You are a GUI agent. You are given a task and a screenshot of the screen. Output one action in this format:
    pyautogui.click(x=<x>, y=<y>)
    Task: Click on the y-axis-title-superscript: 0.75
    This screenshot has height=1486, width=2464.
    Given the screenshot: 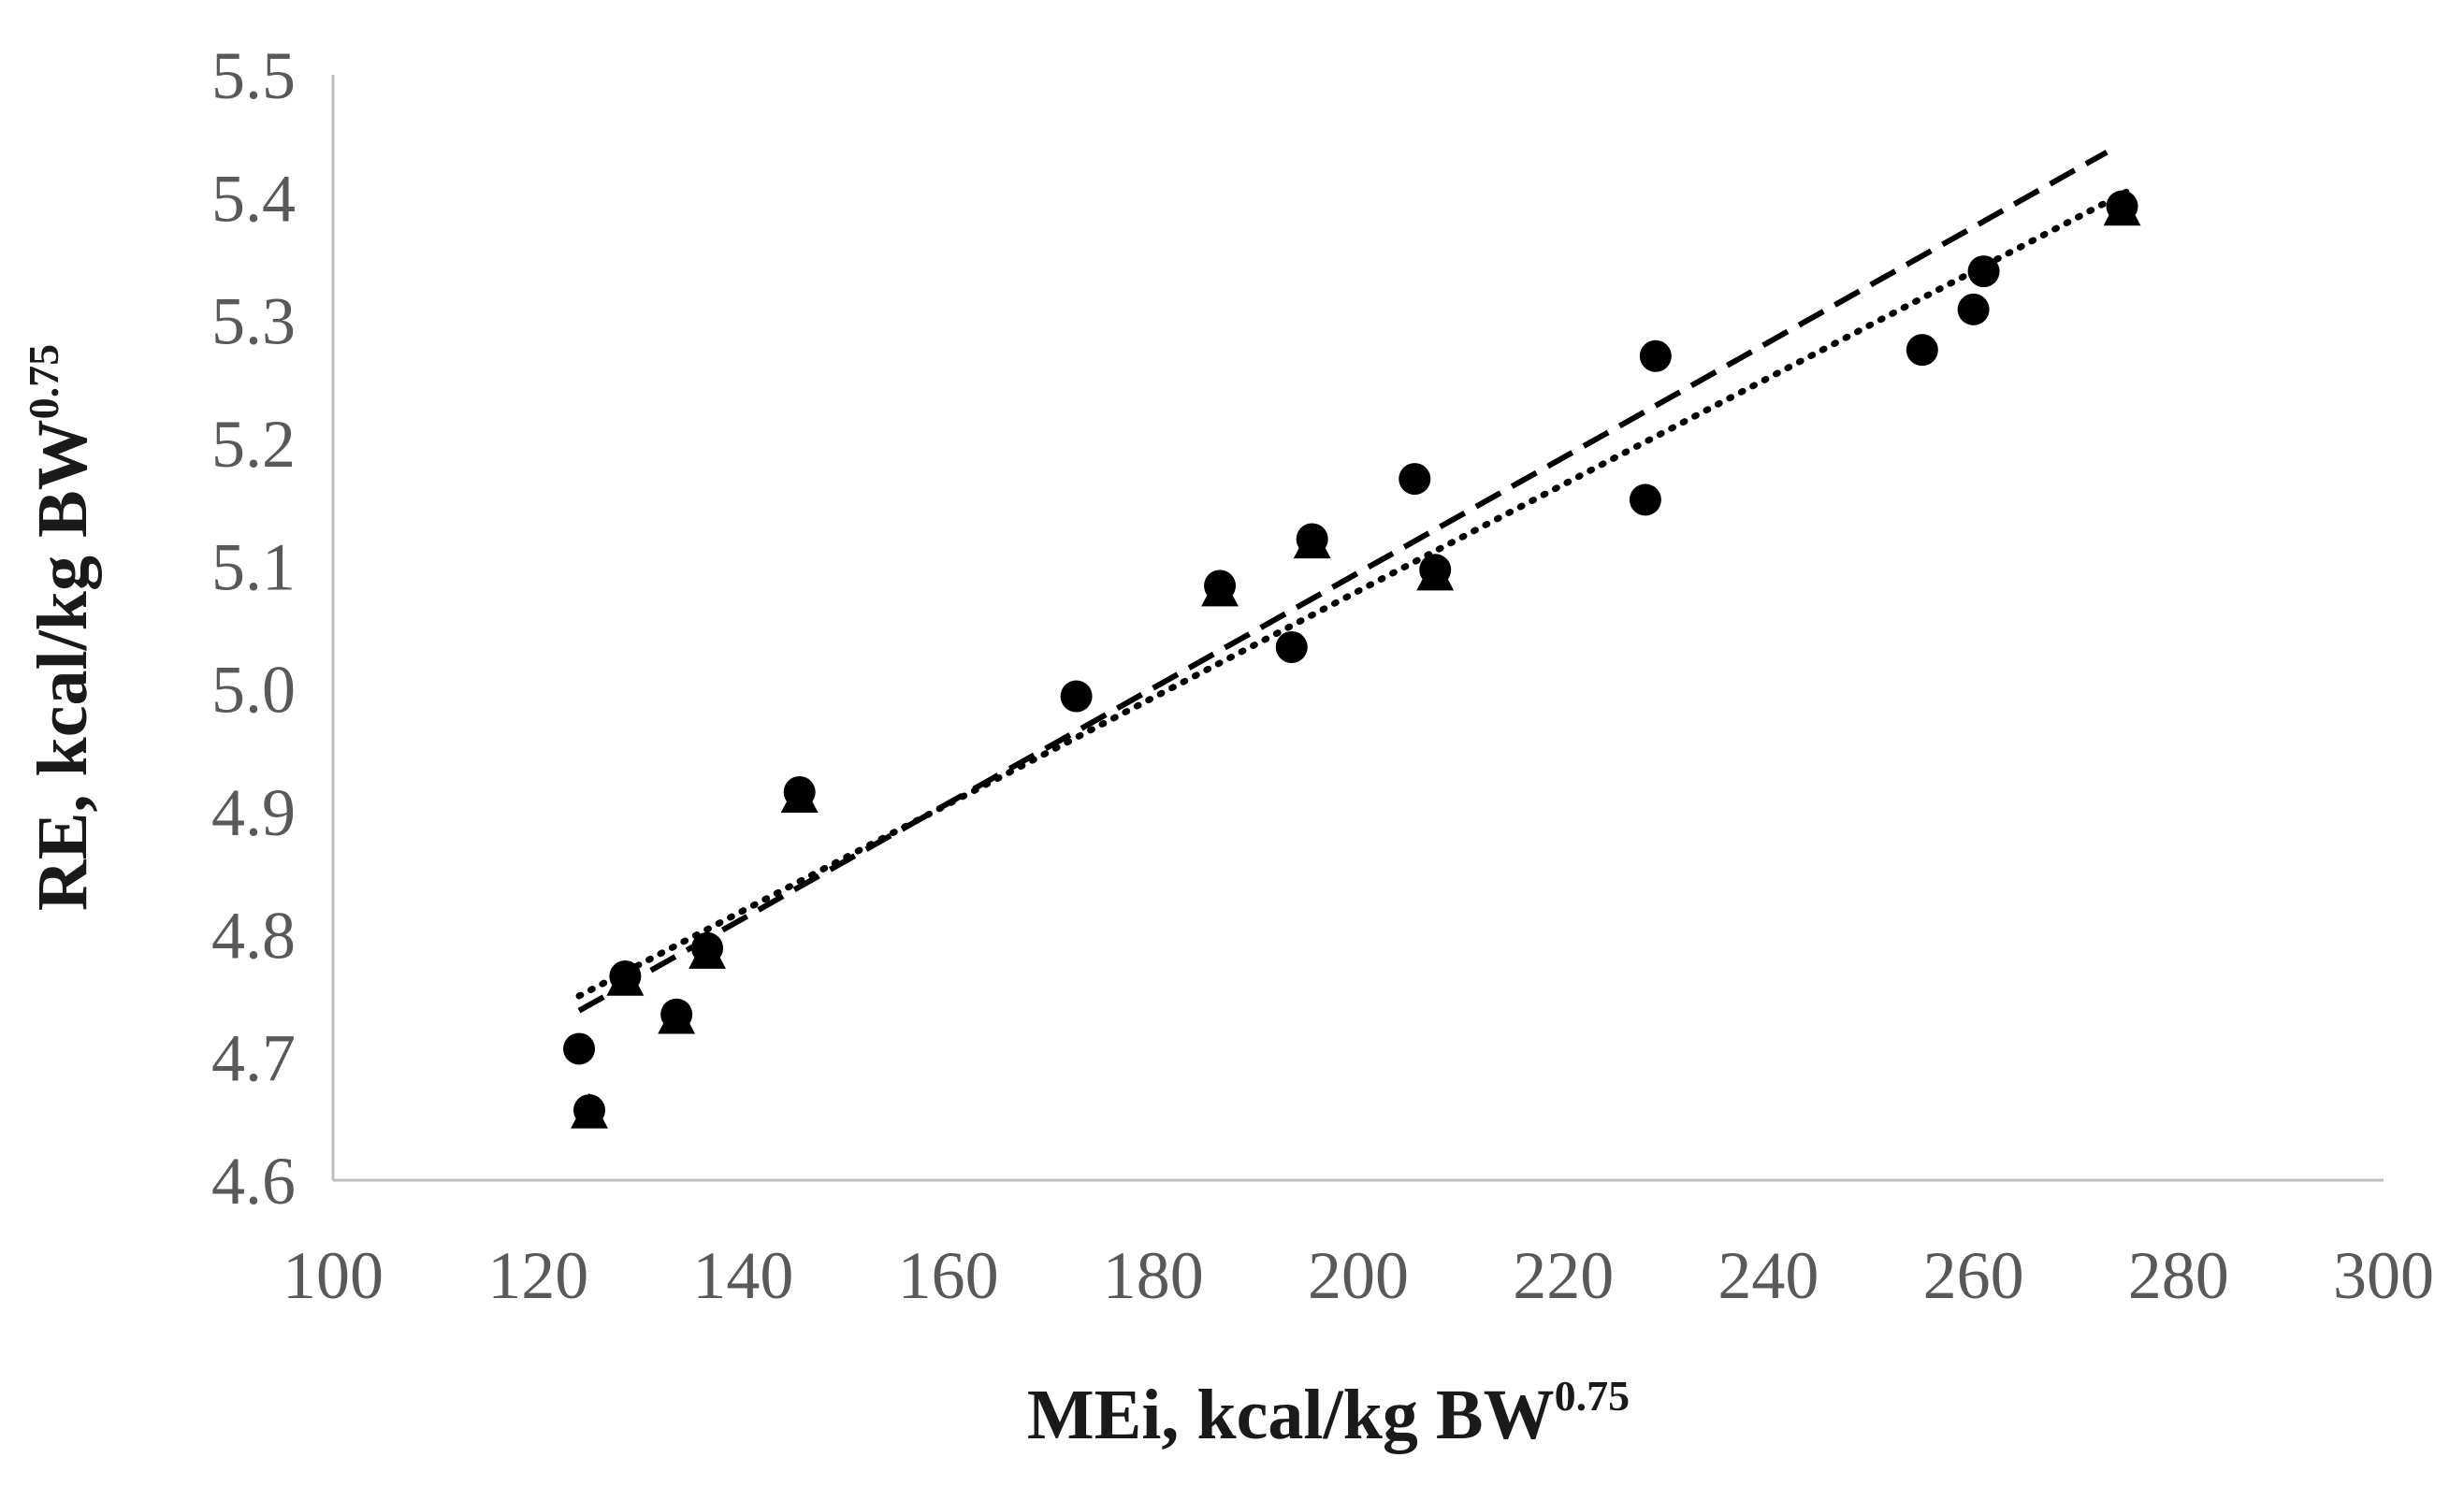 What is the action you would take?
    pyautogui.click(x=44, y=382)
    